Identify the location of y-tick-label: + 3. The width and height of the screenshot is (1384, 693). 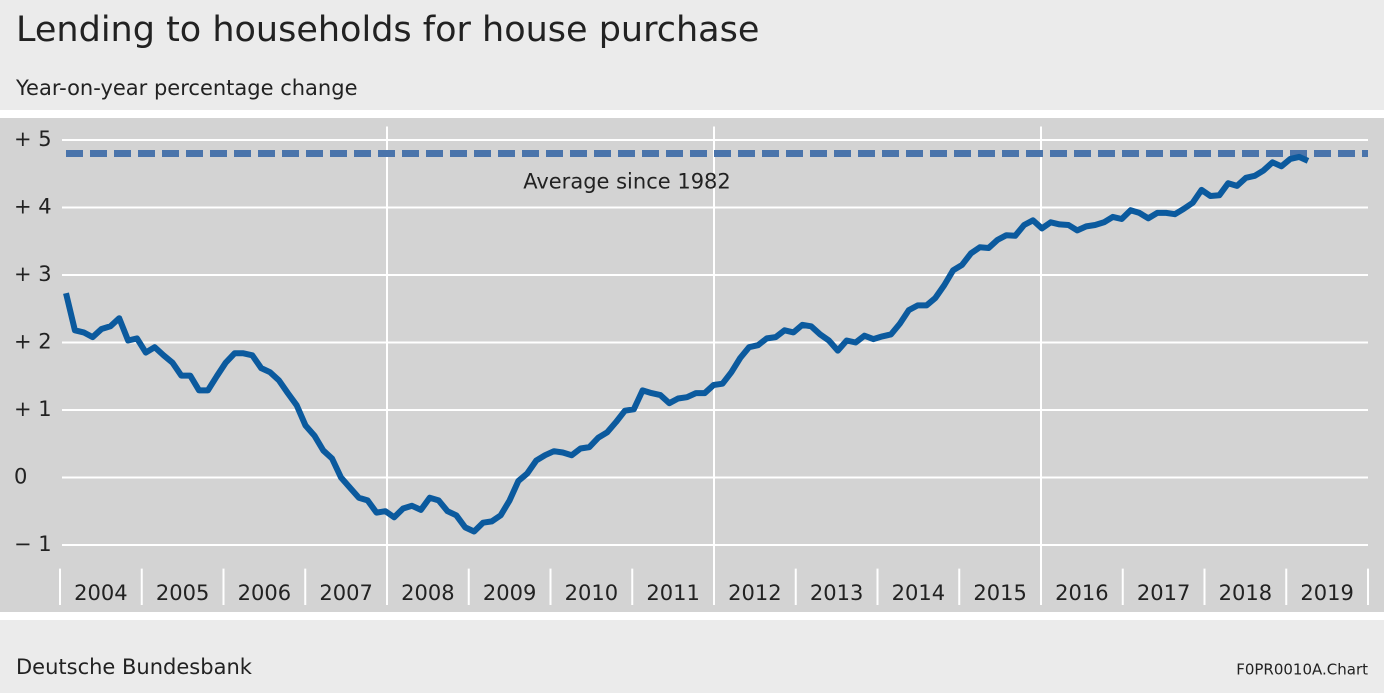
(33, 274).